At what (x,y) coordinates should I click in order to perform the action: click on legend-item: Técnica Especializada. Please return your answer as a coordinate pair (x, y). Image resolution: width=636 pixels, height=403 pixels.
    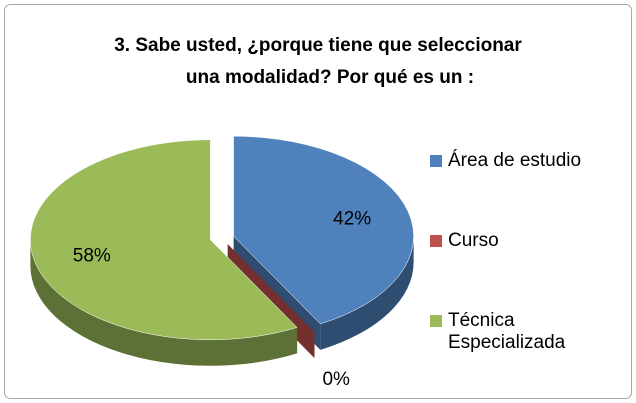
    Looking at the image, I should click on (530, 332).